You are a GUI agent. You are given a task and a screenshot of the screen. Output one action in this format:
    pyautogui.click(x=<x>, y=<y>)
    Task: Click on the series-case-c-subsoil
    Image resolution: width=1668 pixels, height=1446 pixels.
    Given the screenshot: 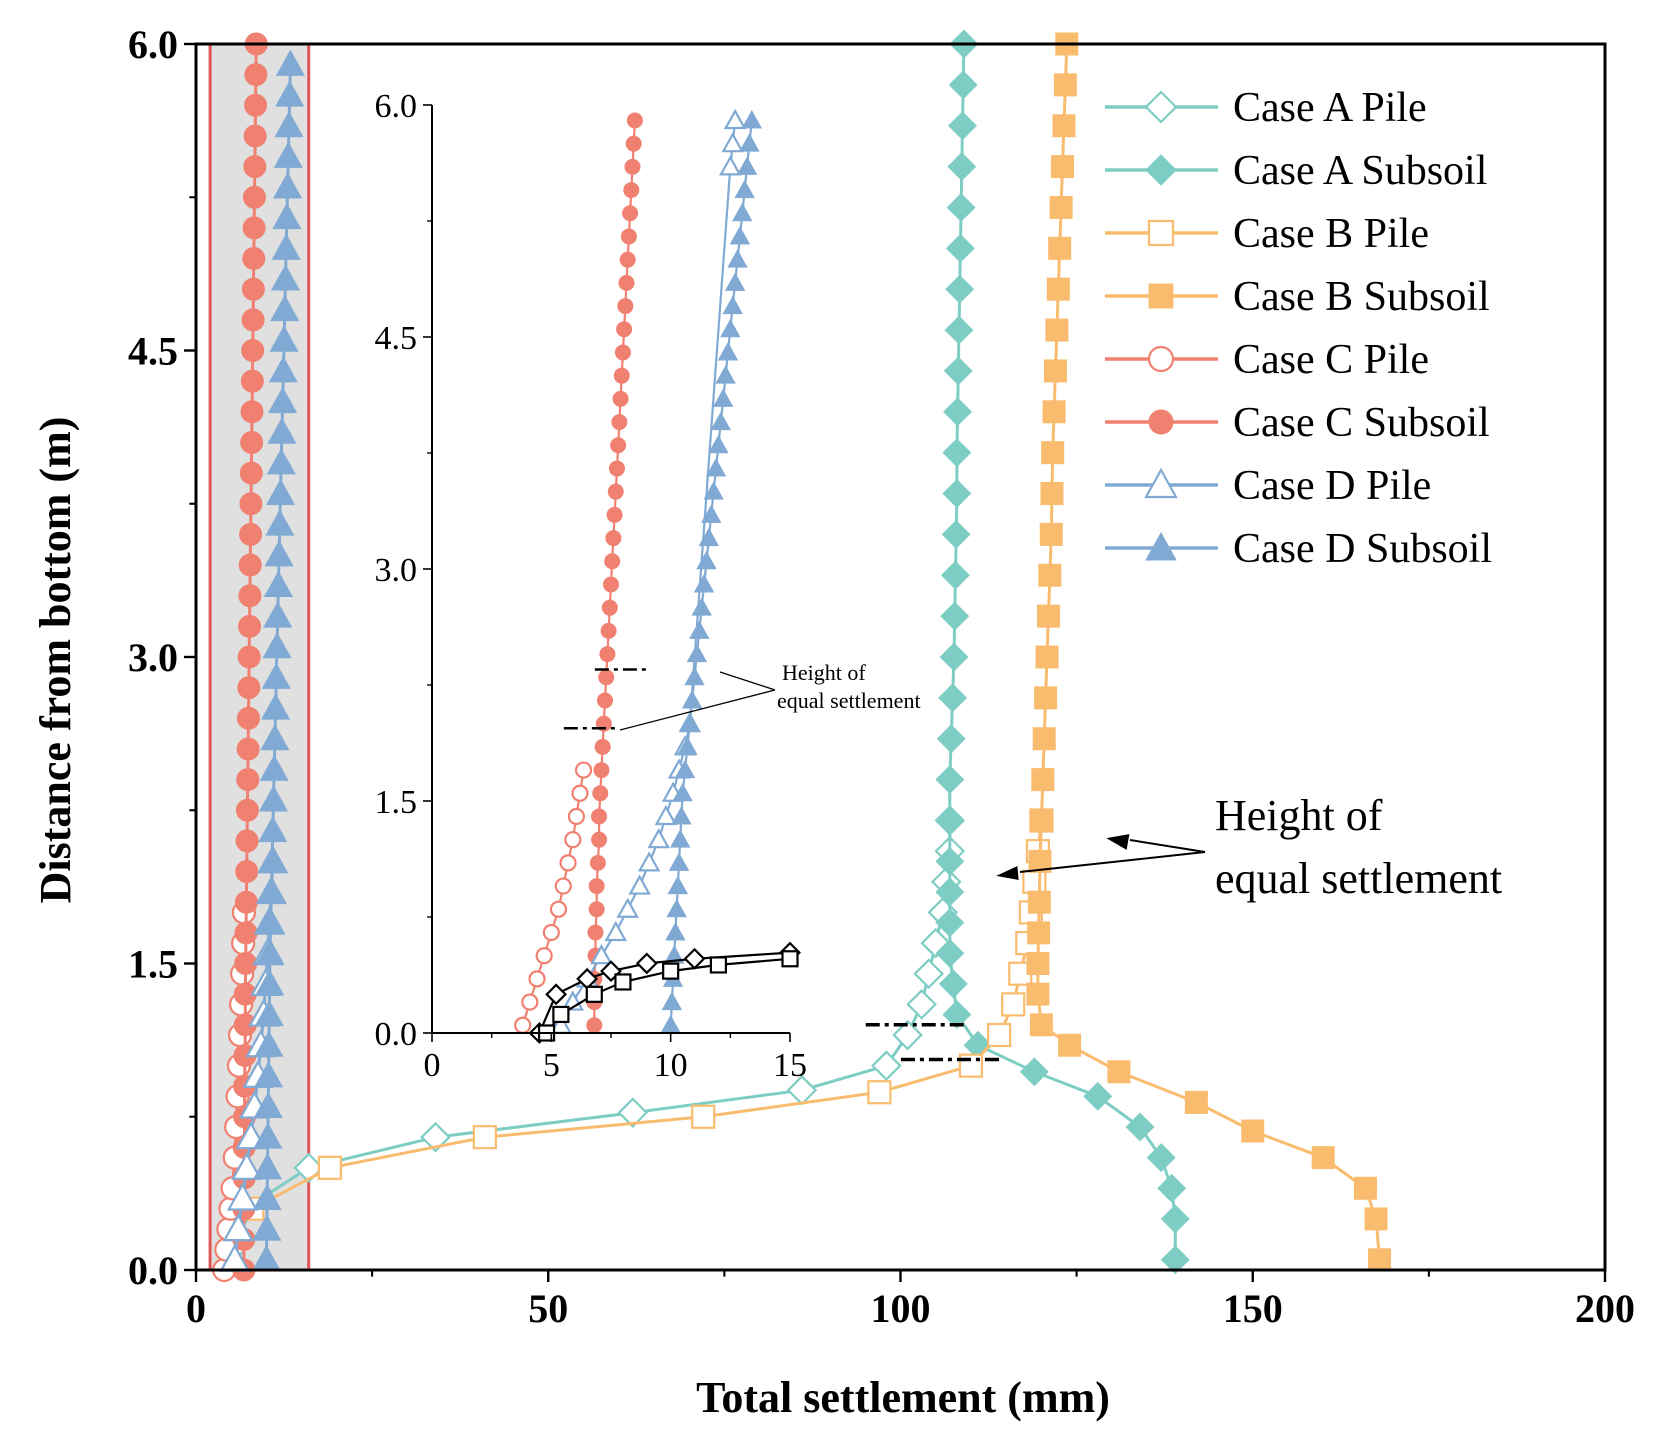 What is the action you would take?
    pyautogui.click(x=614, y=573)
    